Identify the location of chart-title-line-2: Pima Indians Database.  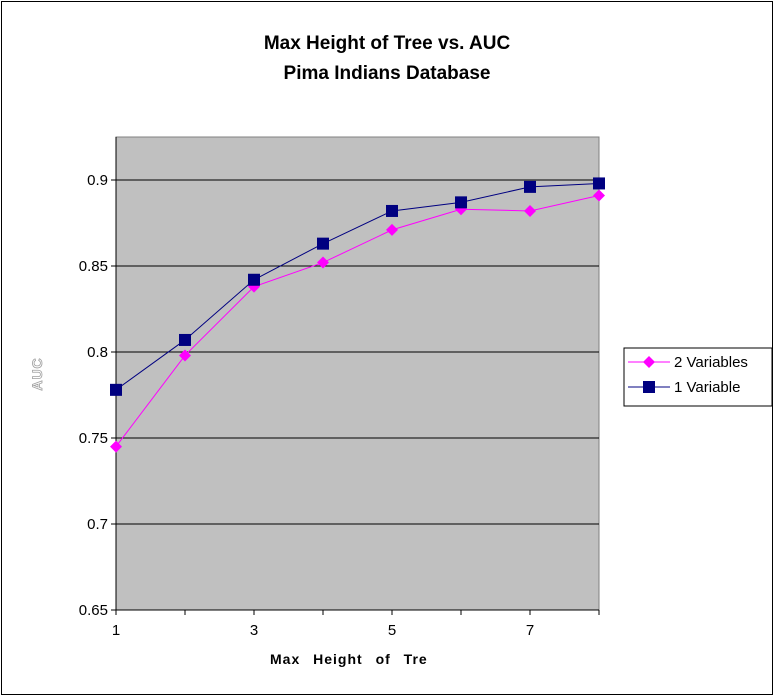
(387, 73).